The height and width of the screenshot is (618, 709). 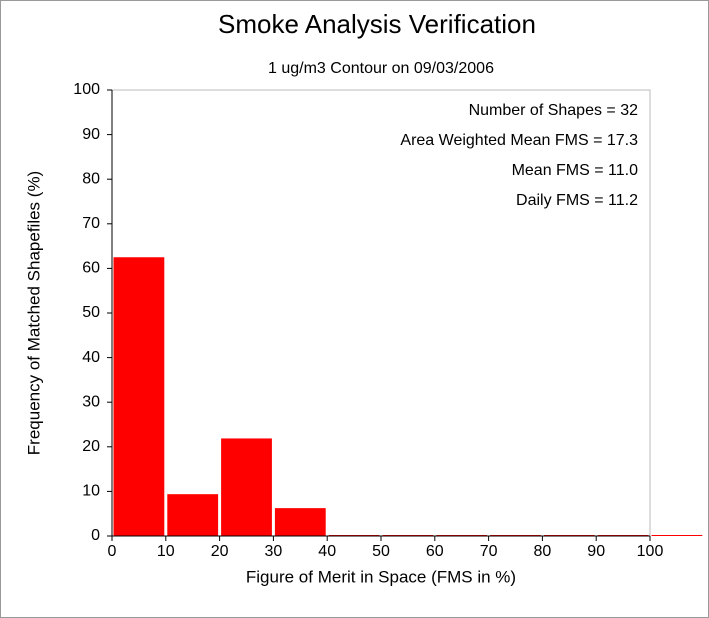 What do you see at coordinates (650, 551) in the screenshot?
I see `x-tick-label: 100` at bounding box center [650, 551].